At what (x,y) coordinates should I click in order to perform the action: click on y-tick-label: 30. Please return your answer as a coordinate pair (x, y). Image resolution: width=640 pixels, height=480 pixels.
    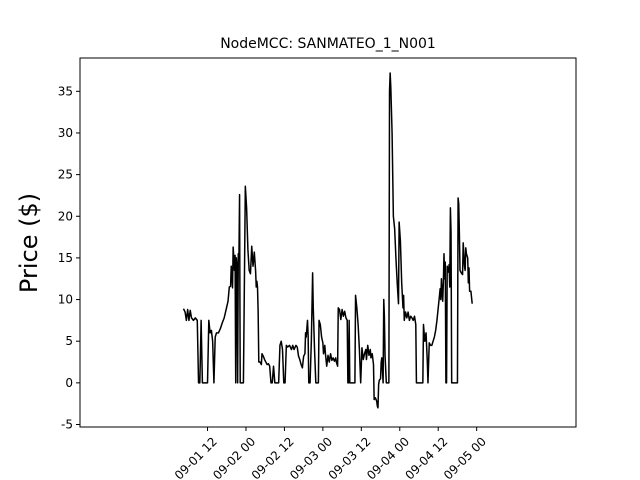
    Looking at the image, I should click on (65, 133).